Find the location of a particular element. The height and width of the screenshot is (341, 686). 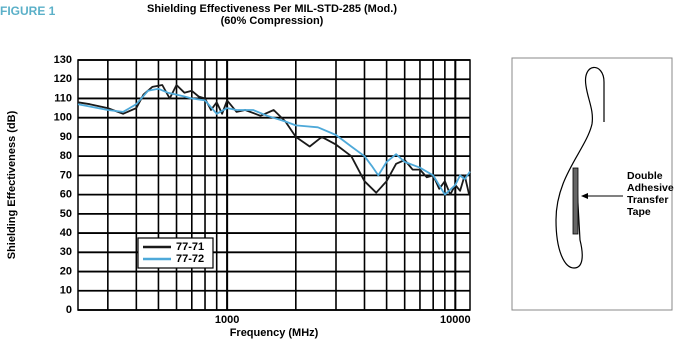

gasket-outline is located at coordinates (580, 167).